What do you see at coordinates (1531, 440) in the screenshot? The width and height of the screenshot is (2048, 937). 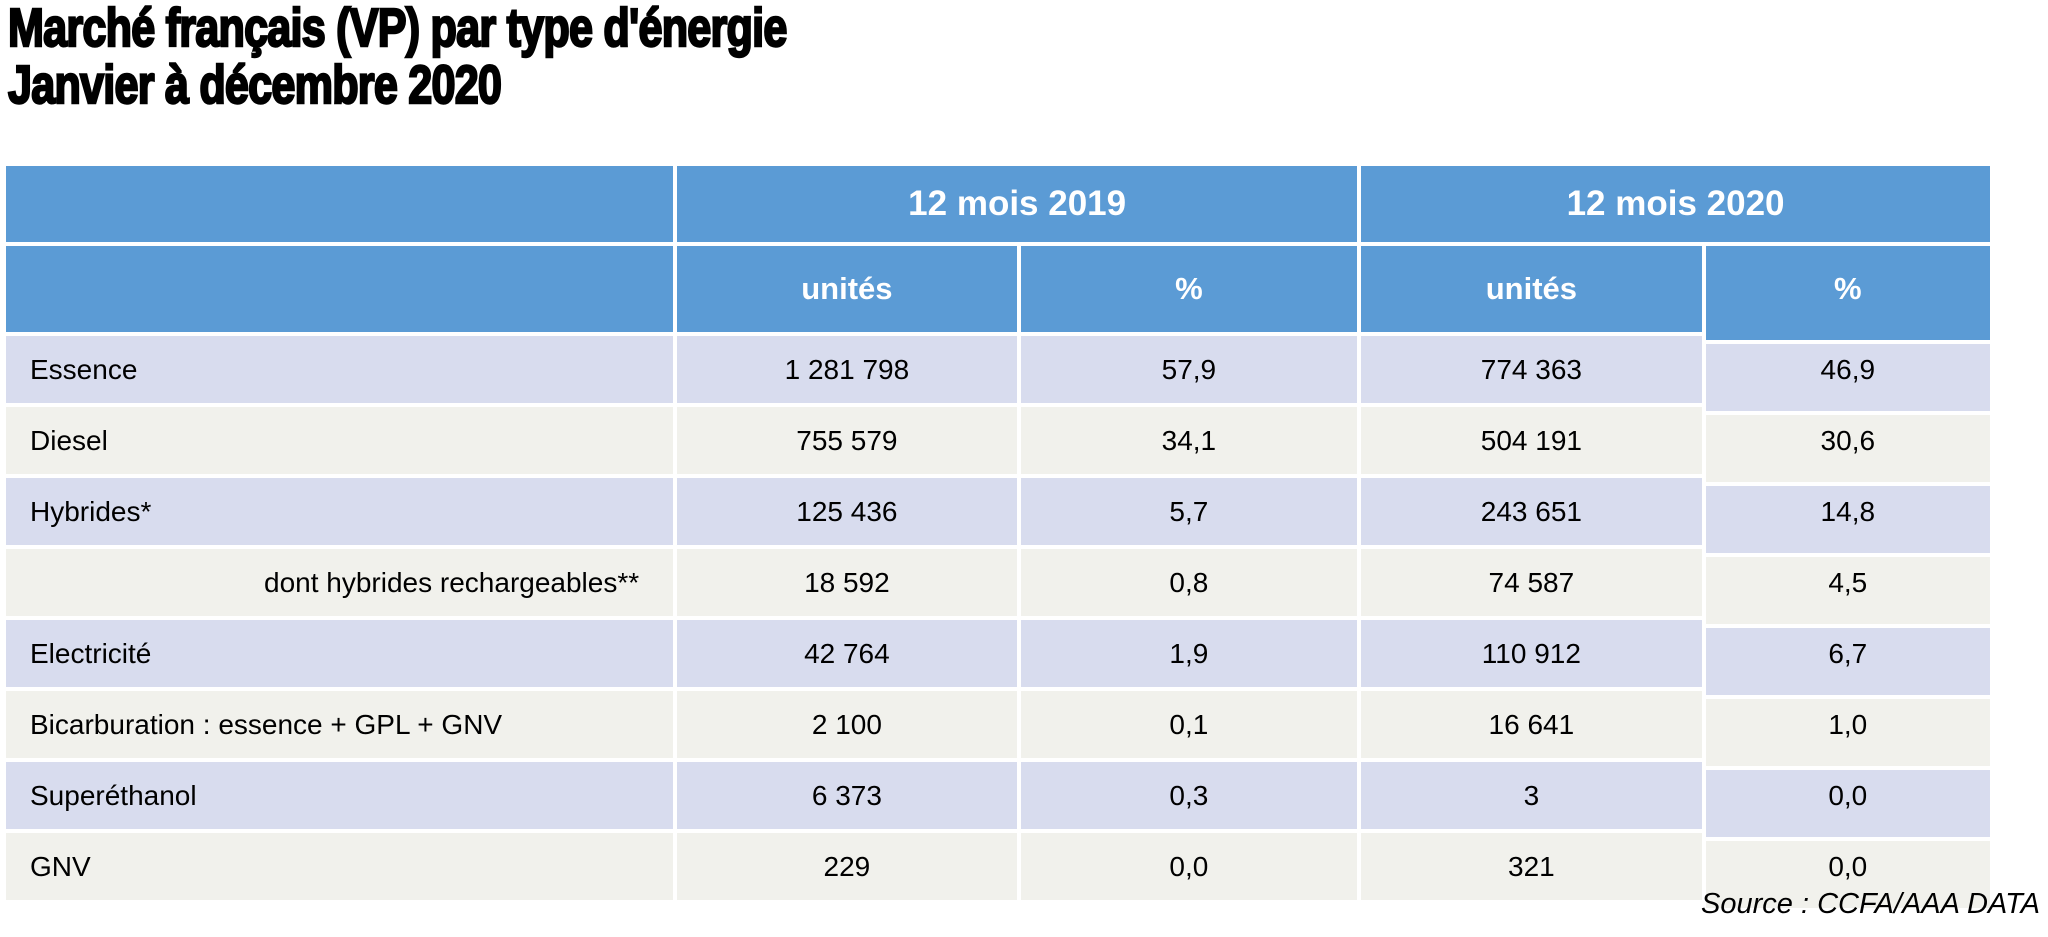 I see `cell-unites-2020: 504 191` at bounding box center [1531, 440].